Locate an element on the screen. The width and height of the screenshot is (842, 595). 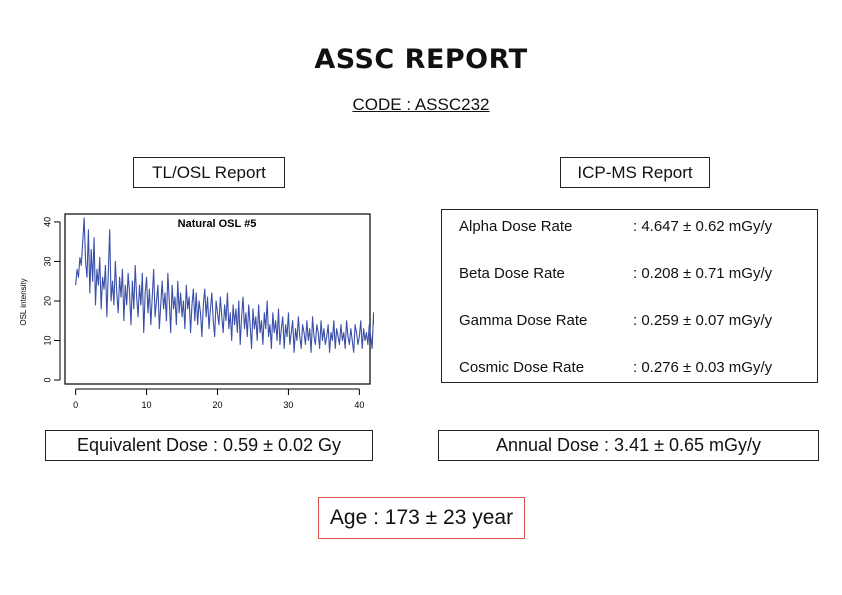
dose-rate-label: Cosmic Dose Rate is located at coordinates (522, 367).